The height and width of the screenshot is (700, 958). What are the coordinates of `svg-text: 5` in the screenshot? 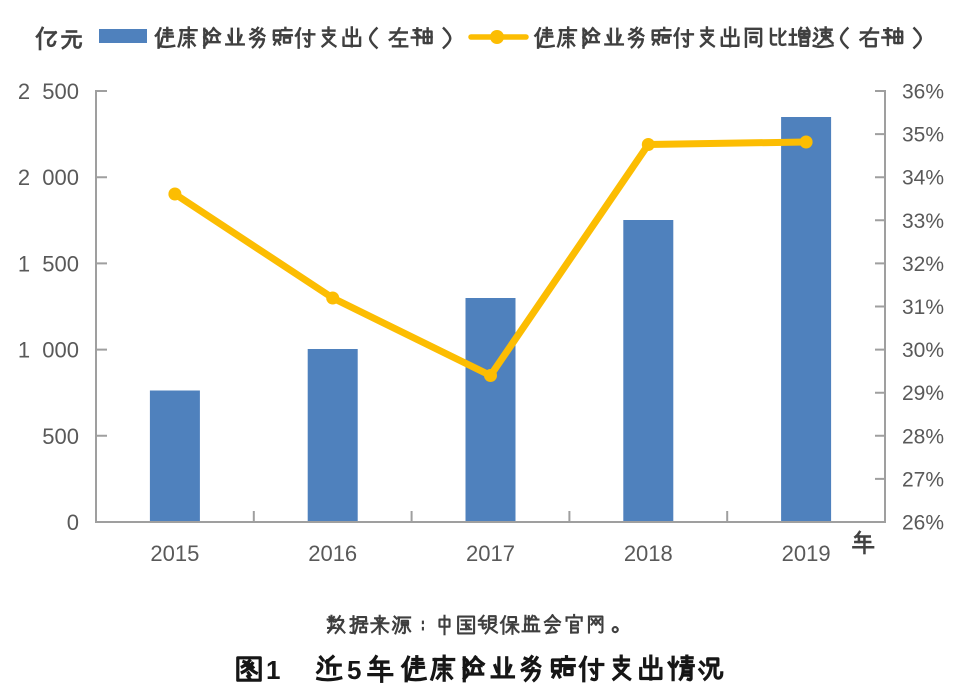 It's located at (354, 670).